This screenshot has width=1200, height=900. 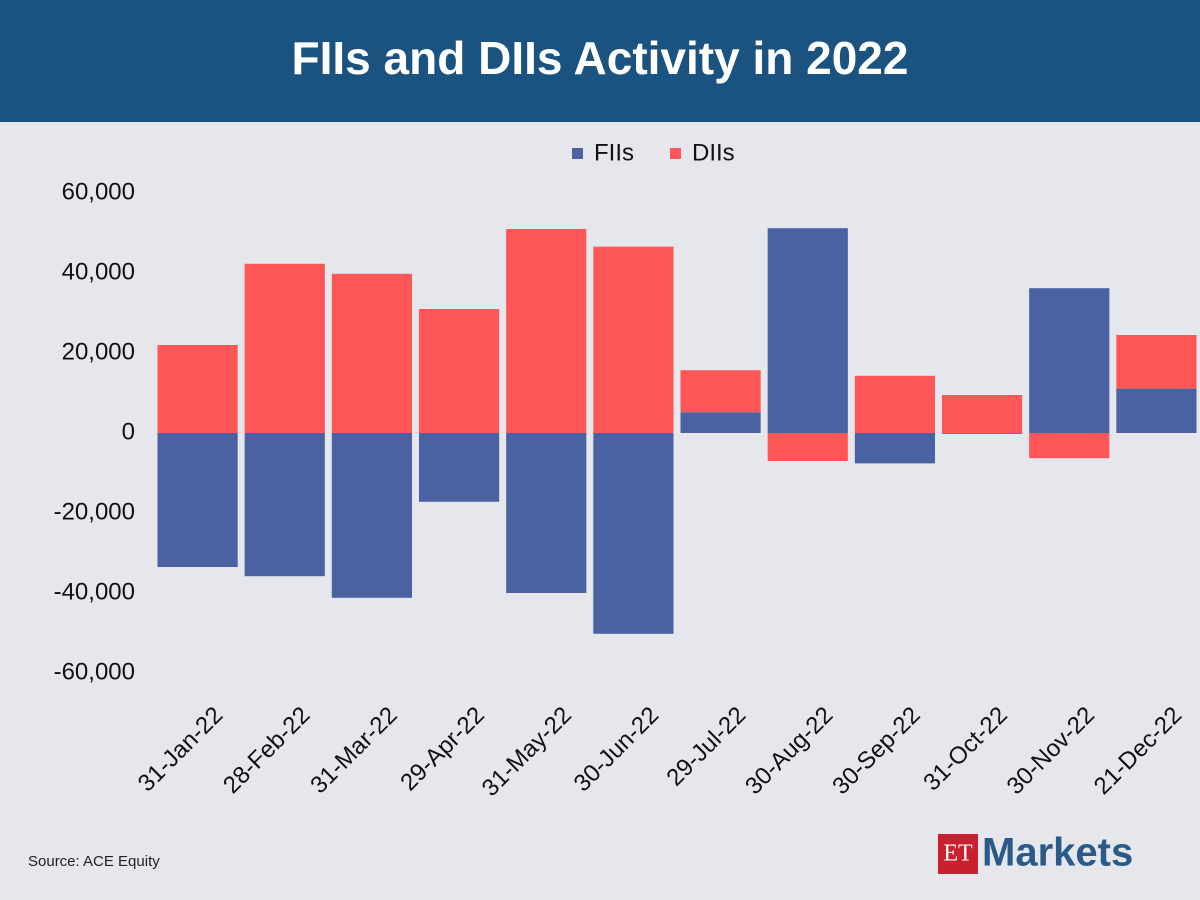 What do you see at coordinates (94, 511) in the screenshot?
I see `y-tick-label: -20,000` at bounding box center [94, 511].